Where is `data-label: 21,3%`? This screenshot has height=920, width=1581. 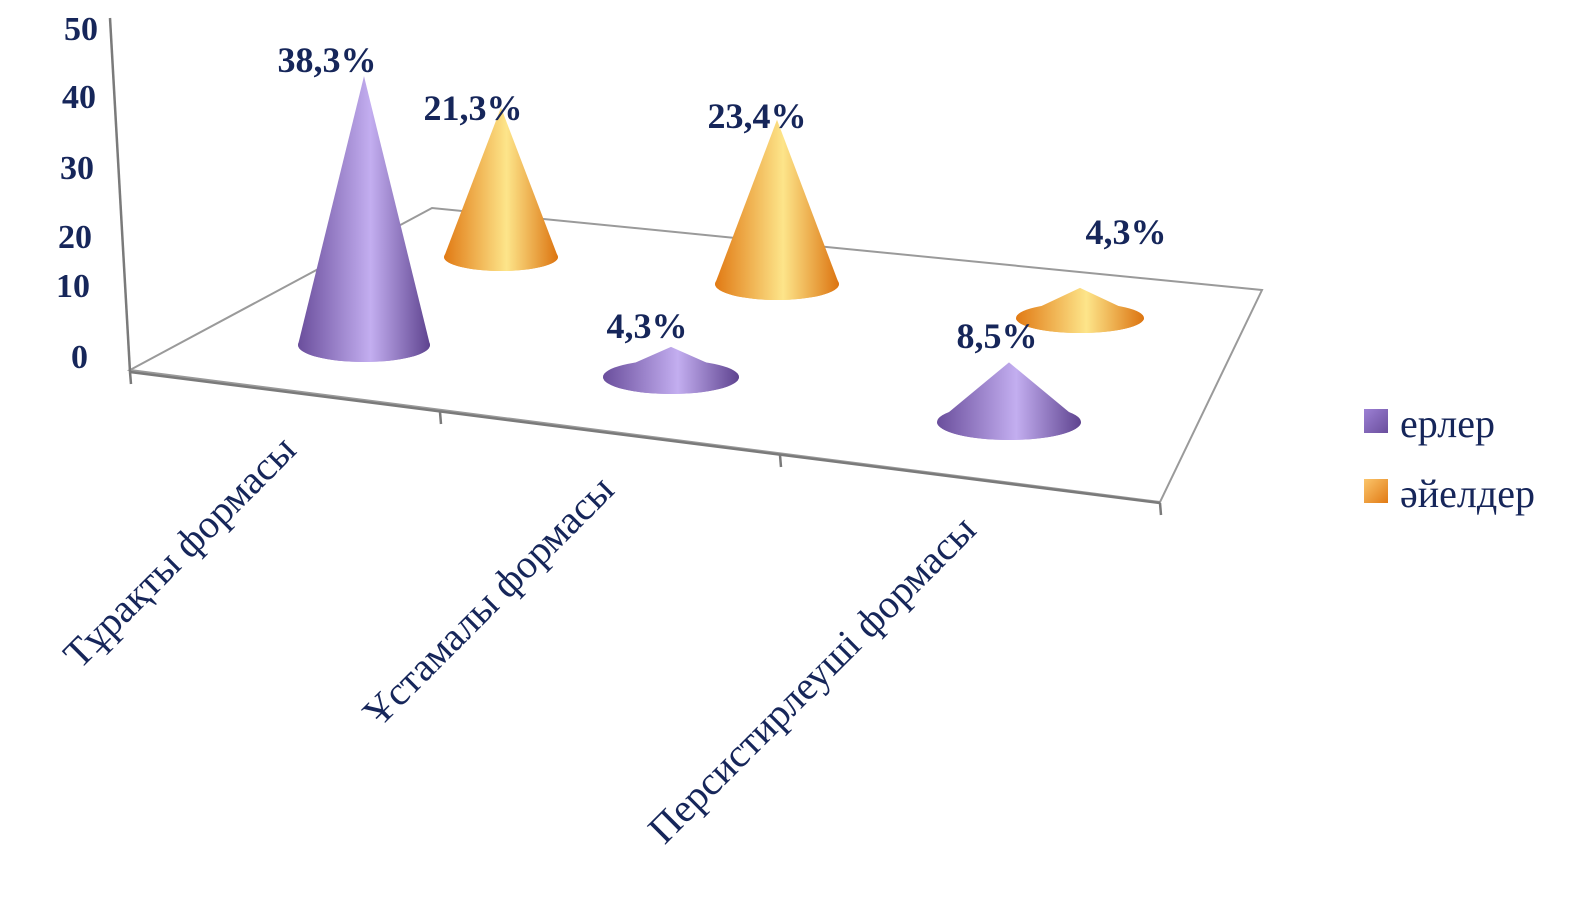 data-label: 21,3% is located at coordinates (473, 108).